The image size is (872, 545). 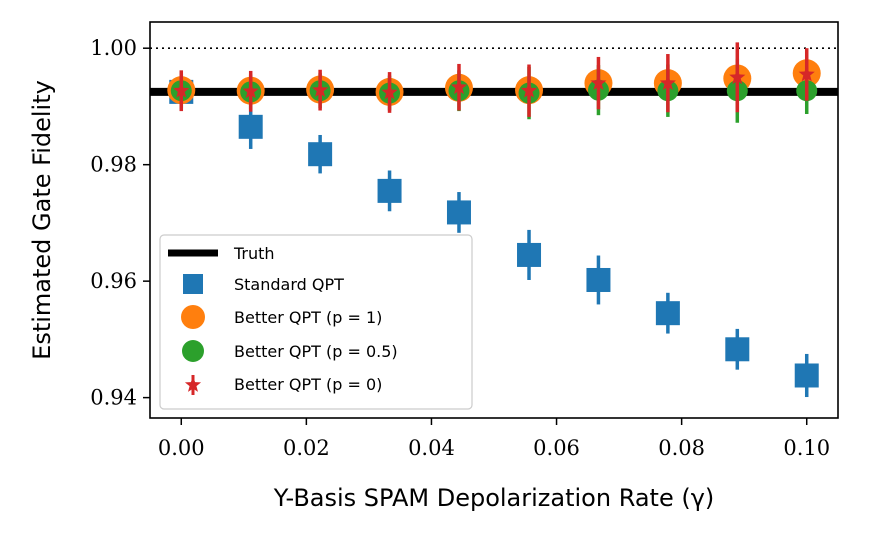 I want to click on x-axis-label: Y-Basis SPAM Depolarization Rate (γ), so click(x=494, y=498).